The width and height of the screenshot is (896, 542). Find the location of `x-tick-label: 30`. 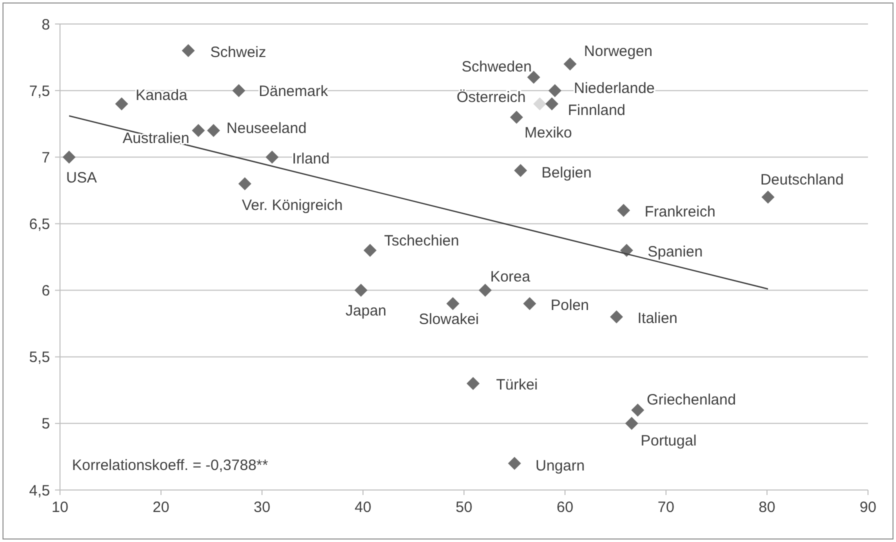

x-tick-label: 30 is located at coordinates (262, 507).